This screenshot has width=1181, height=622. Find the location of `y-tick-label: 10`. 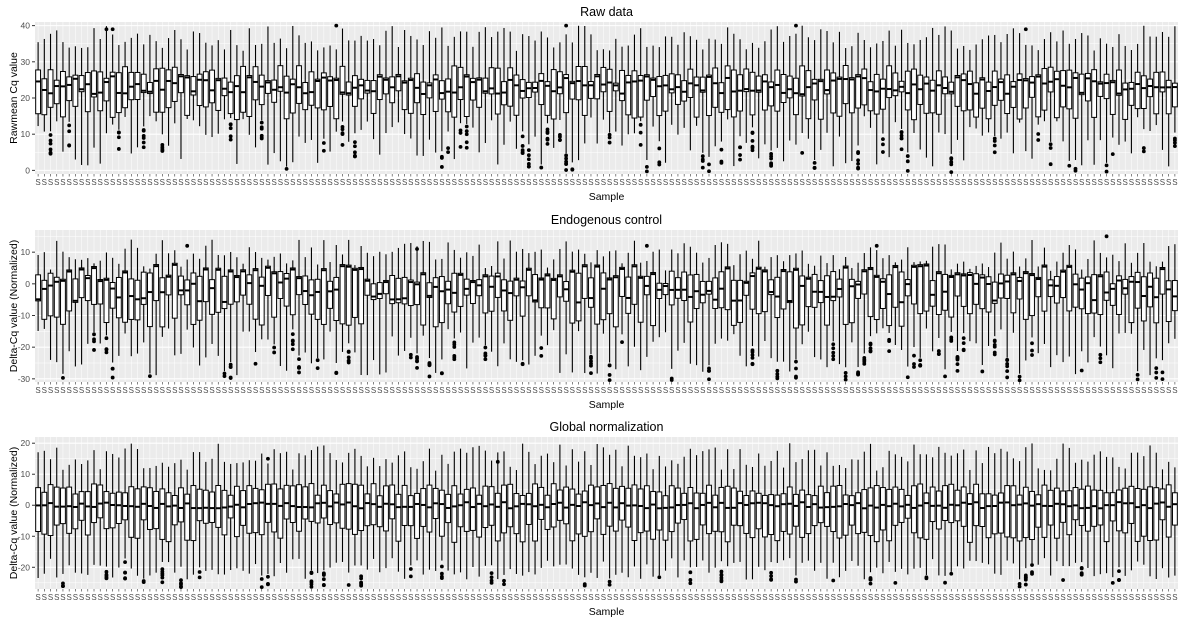

y-tick-label: 10 is located at coordinates (26, 134).